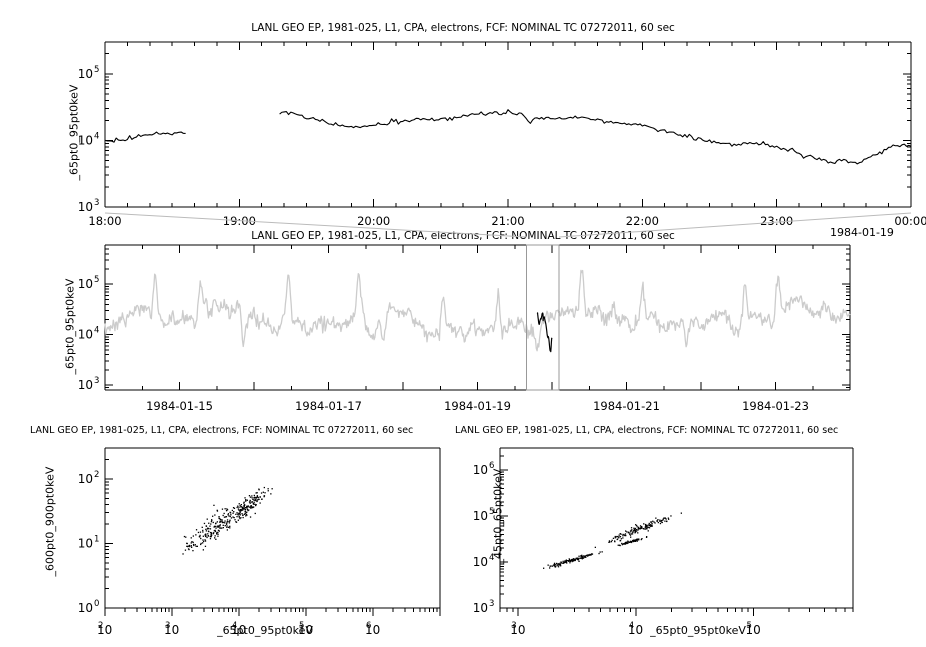  What do you see at coordinates (301, 626) in the screenshot?
I see `tick-exponent: 5` at bounding box center [301, 626].